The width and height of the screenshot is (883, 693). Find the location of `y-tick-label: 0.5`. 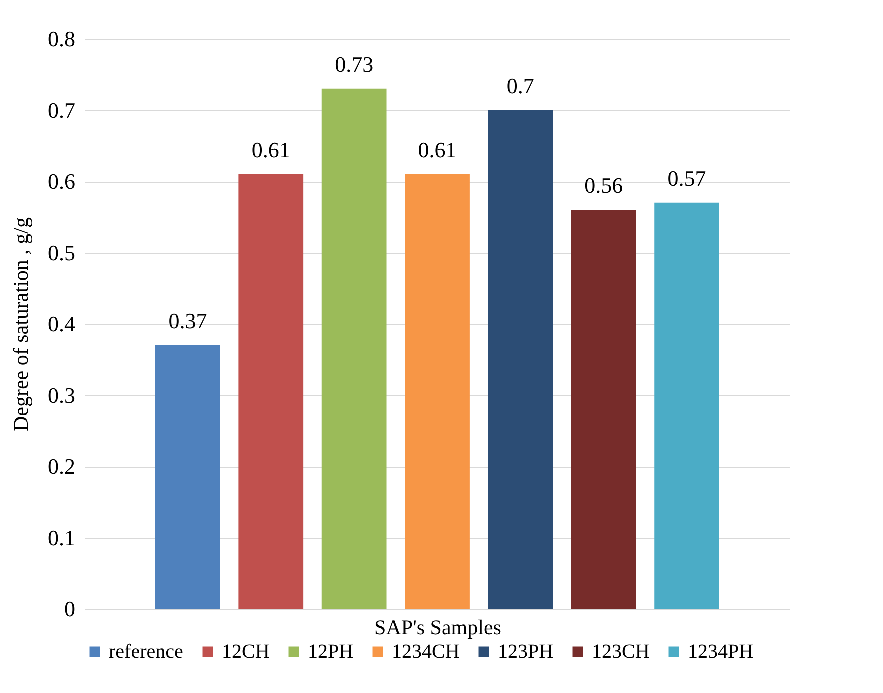

y-tick-label: 0.5 is located at coordinates (62, 253).